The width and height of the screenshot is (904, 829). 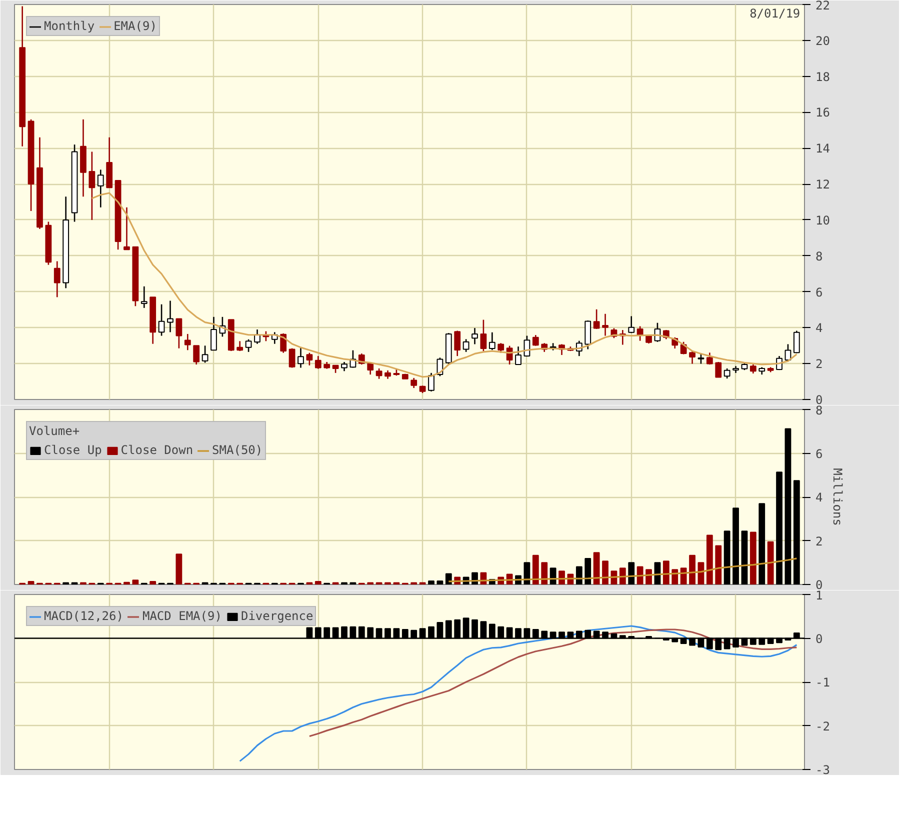 I want to click on annotation: 8/01/19, so click(x=775, y=13).